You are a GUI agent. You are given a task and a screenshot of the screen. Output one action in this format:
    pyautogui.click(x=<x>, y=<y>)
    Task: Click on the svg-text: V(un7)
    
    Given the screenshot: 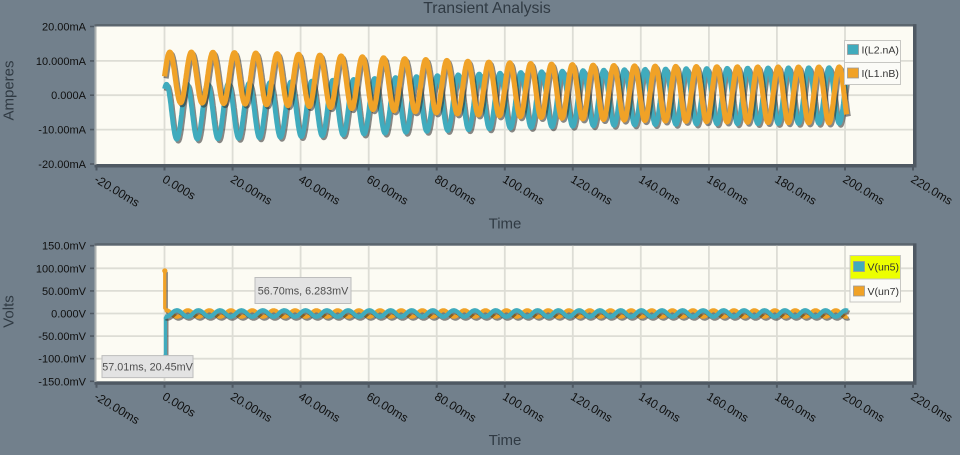 What is the action you would take?
    pyautogui.click(x=884, y=292)
    